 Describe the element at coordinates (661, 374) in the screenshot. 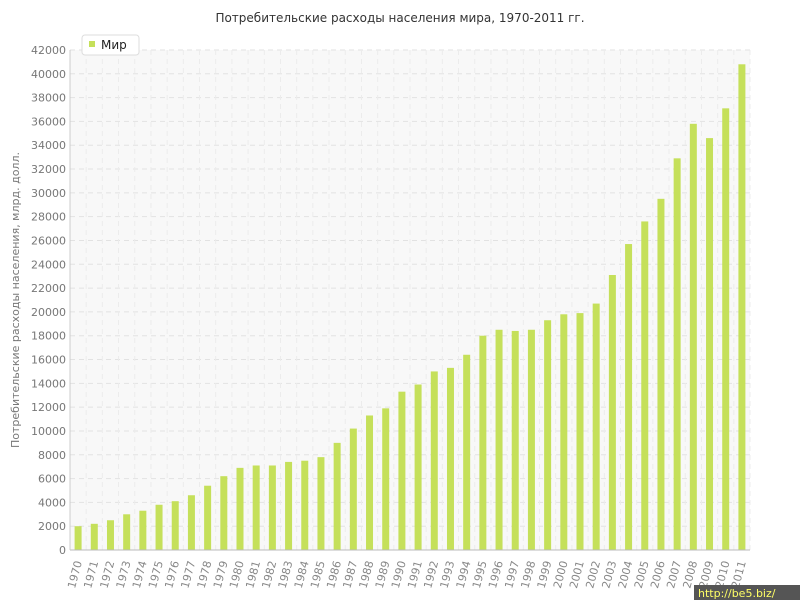

I see `bar-2006` at that location.